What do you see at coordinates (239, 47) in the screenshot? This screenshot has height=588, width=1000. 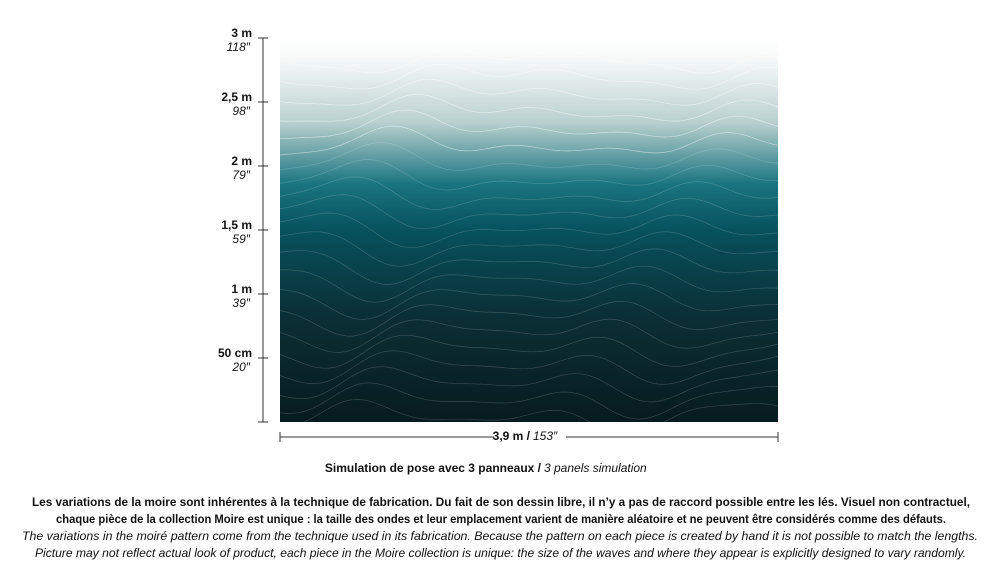 I see `height-imperial: 118″` at bounding box center [239, 47].